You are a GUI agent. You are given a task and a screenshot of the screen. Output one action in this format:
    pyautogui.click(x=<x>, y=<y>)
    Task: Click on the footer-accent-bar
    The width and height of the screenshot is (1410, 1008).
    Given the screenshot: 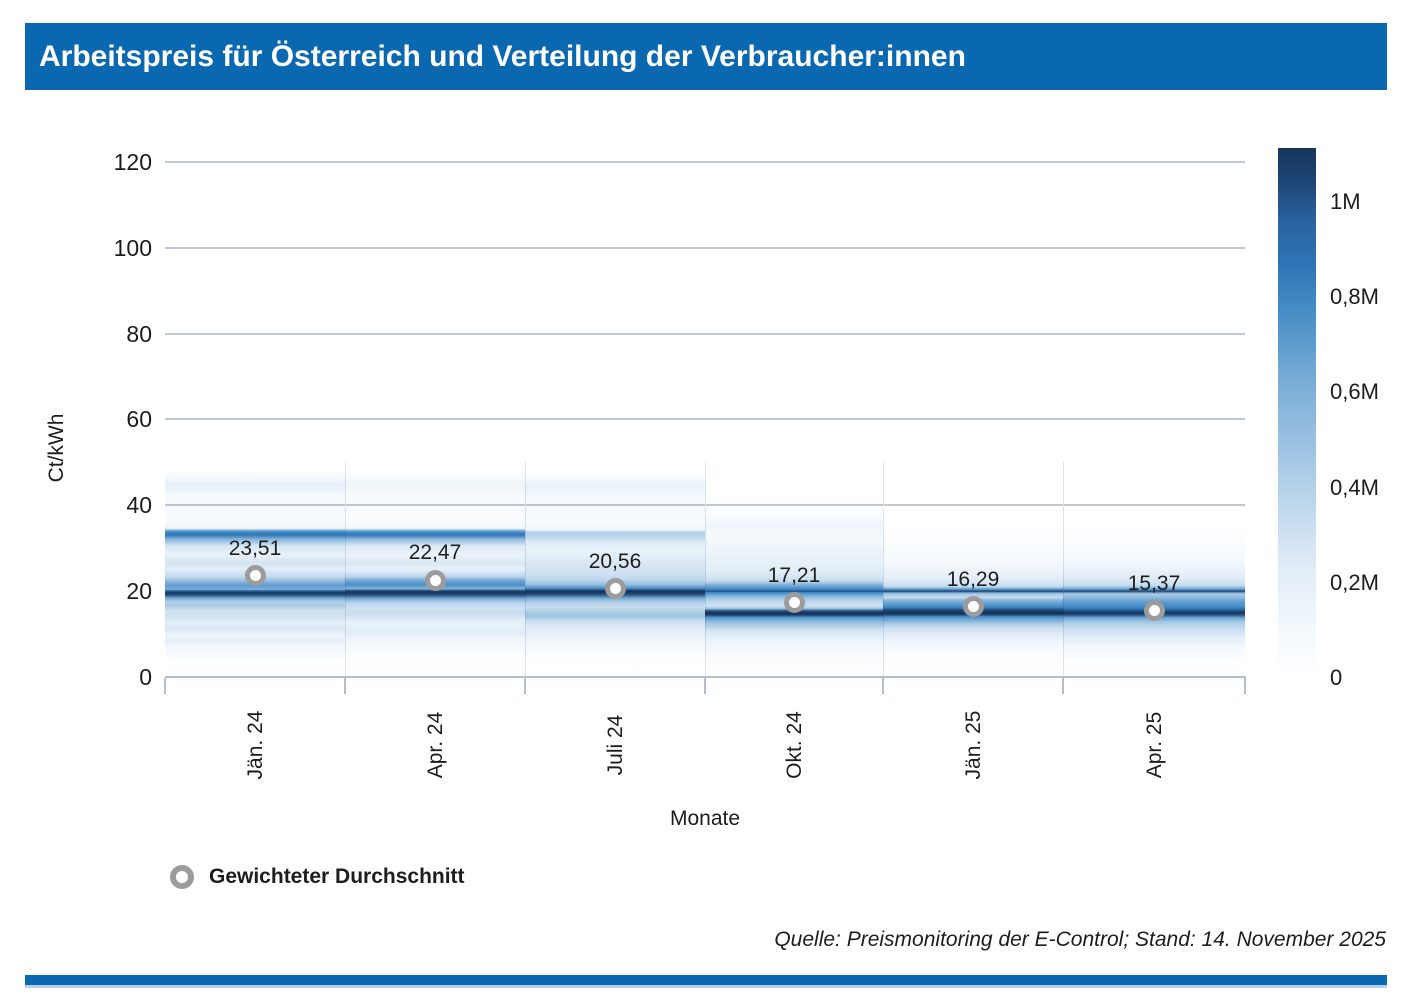 What is the action you would take?
    pyautogui.click(x=706, y=980)
    